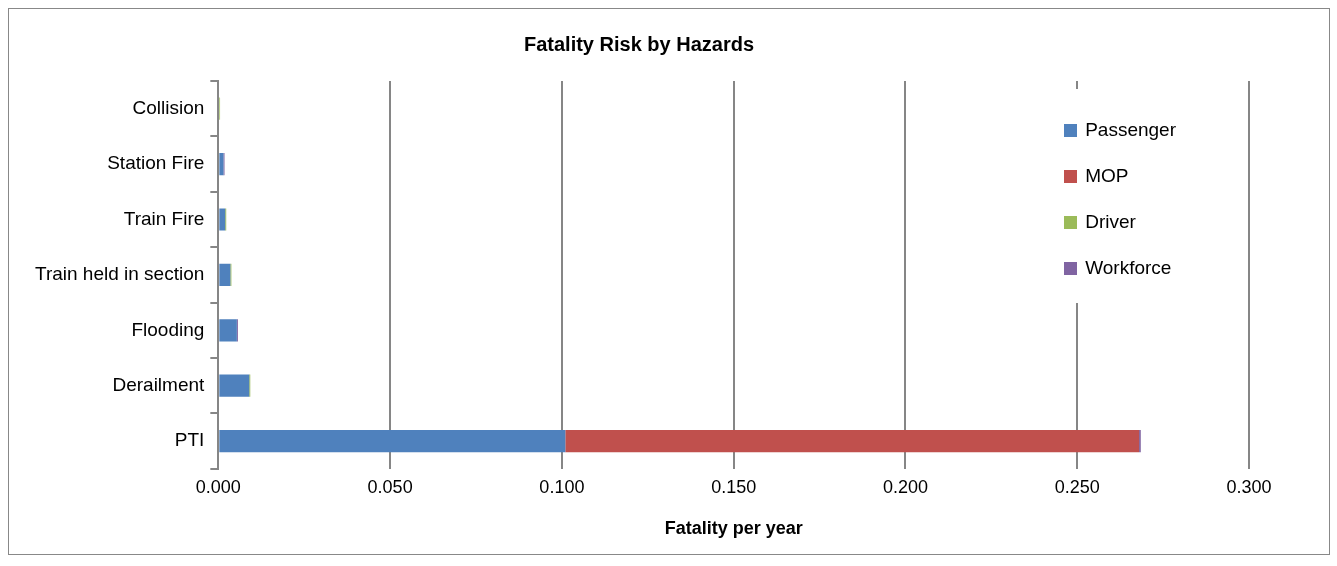  I want to click on chart-title: Fatality Risk by Hazards, so click(639, 43).